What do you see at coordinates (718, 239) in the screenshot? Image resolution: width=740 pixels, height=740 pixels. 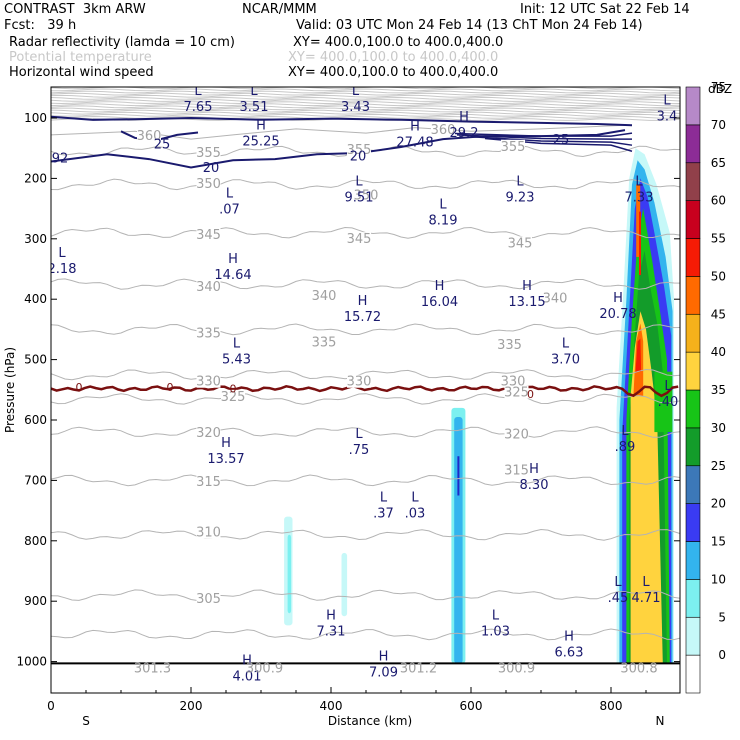 I see `colorbar-label: 55` at bounding box center [718, 239].